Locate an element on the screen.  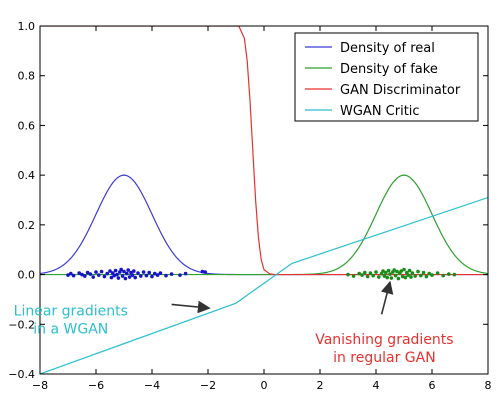
x-tick-label: 2 is located at coordinates (320, 385).